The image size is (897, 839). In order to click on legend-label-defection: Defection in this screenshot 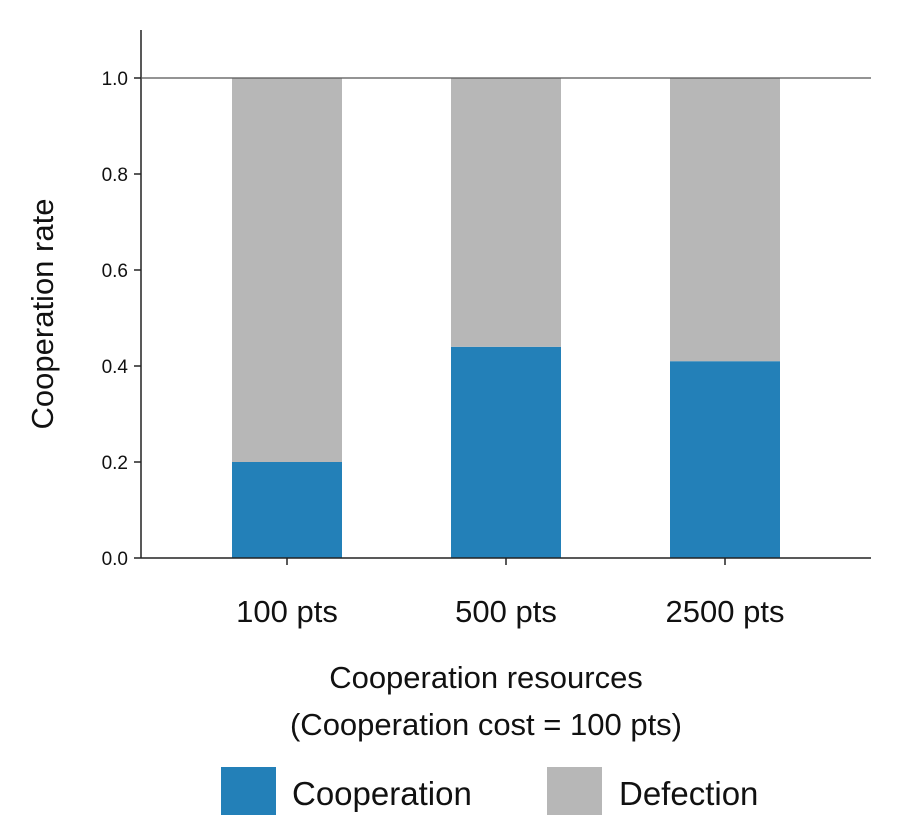, I will do `click(688, 793)`.